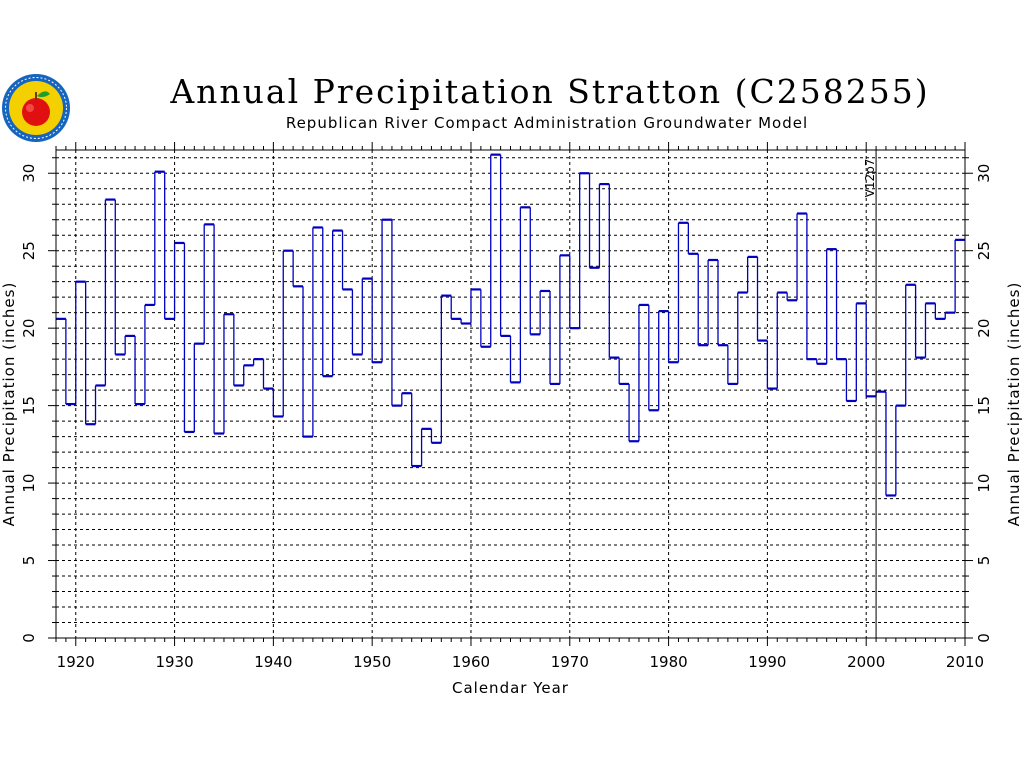  Describe the element at coordinates (767, 662) in the screenshot. I see `x-tick-label: 1990` at that location.